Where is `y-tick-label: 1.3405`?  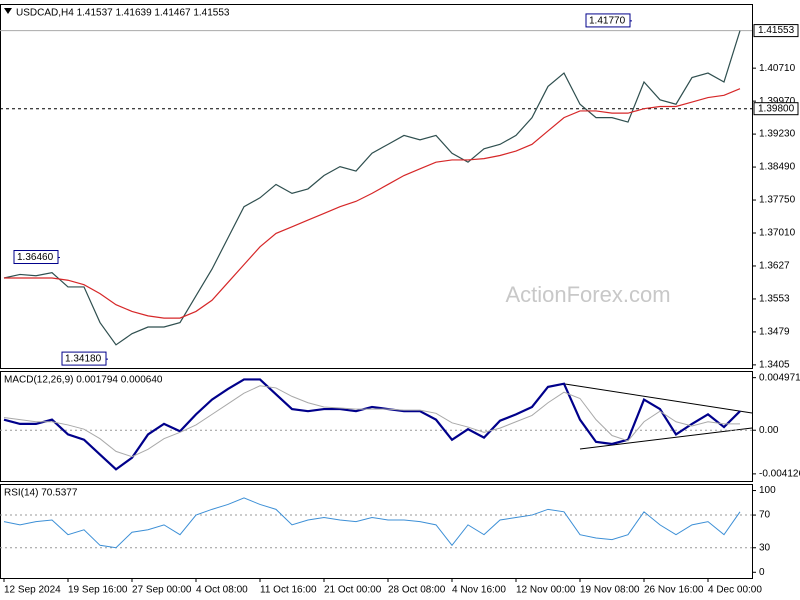 y-tick-label: 1.3405 is located at coordinates (774, 365).